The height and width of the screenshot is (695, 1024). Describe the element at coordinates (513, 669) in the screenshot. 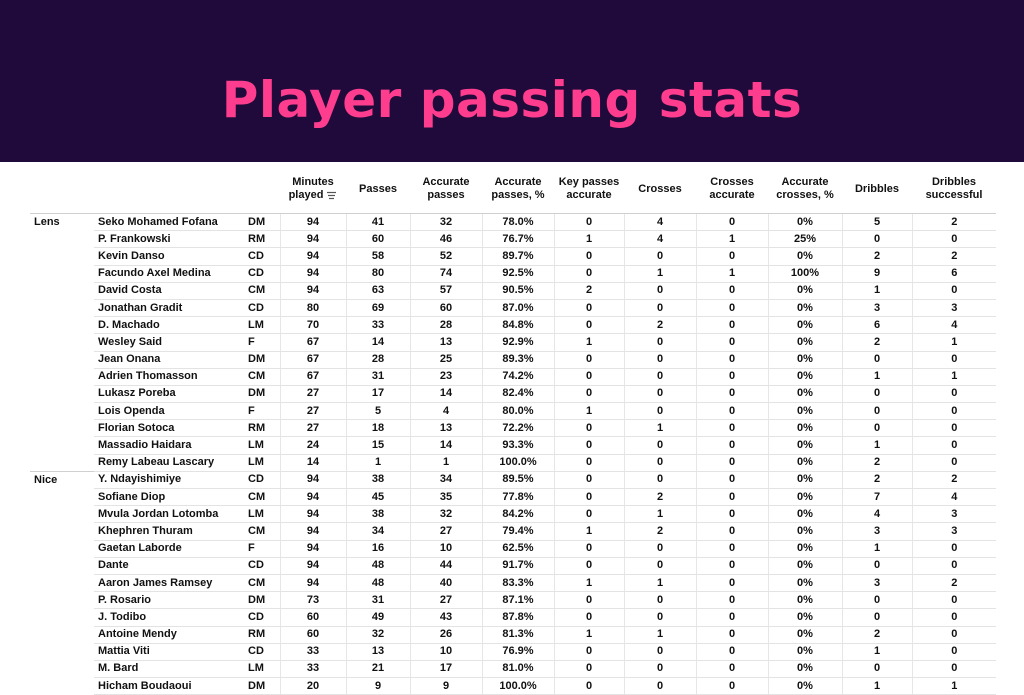

I see `table-row: M. Bard LM 33 21 17 81.0% 0 0 0 0% 0 0` at that location.